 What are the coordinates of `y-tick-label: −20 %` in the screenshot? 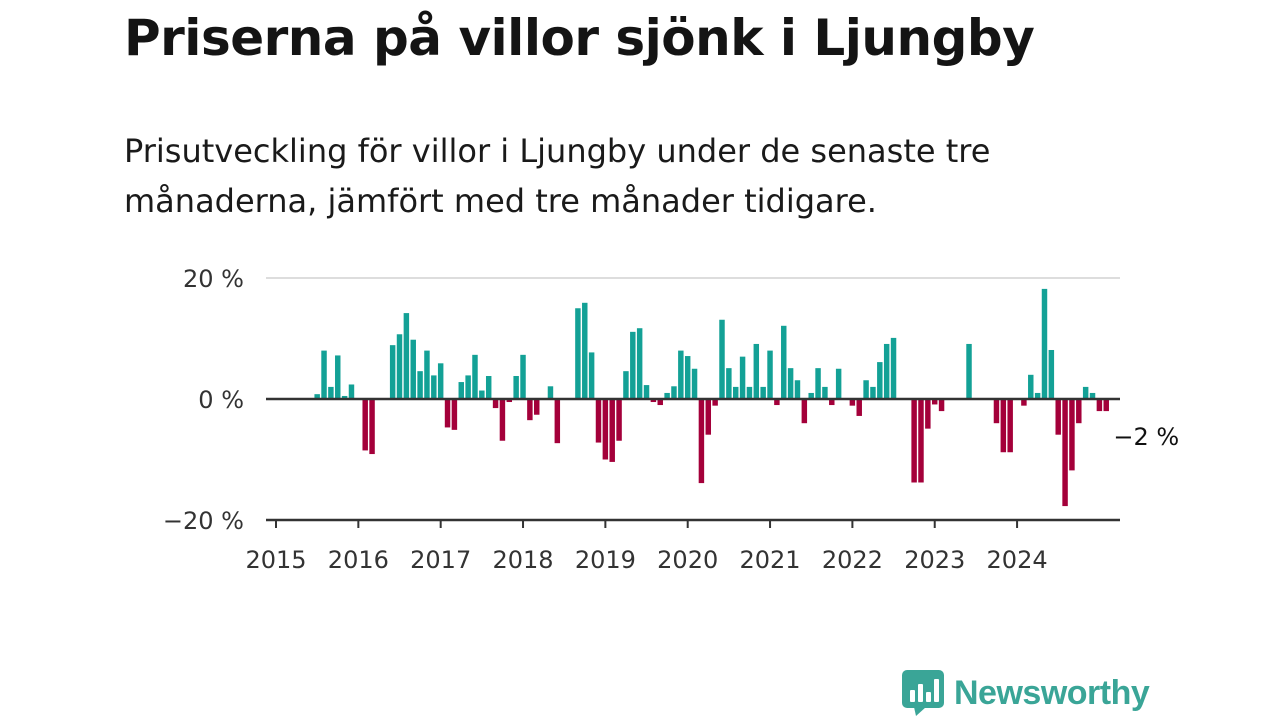 It's located at (203, 521).